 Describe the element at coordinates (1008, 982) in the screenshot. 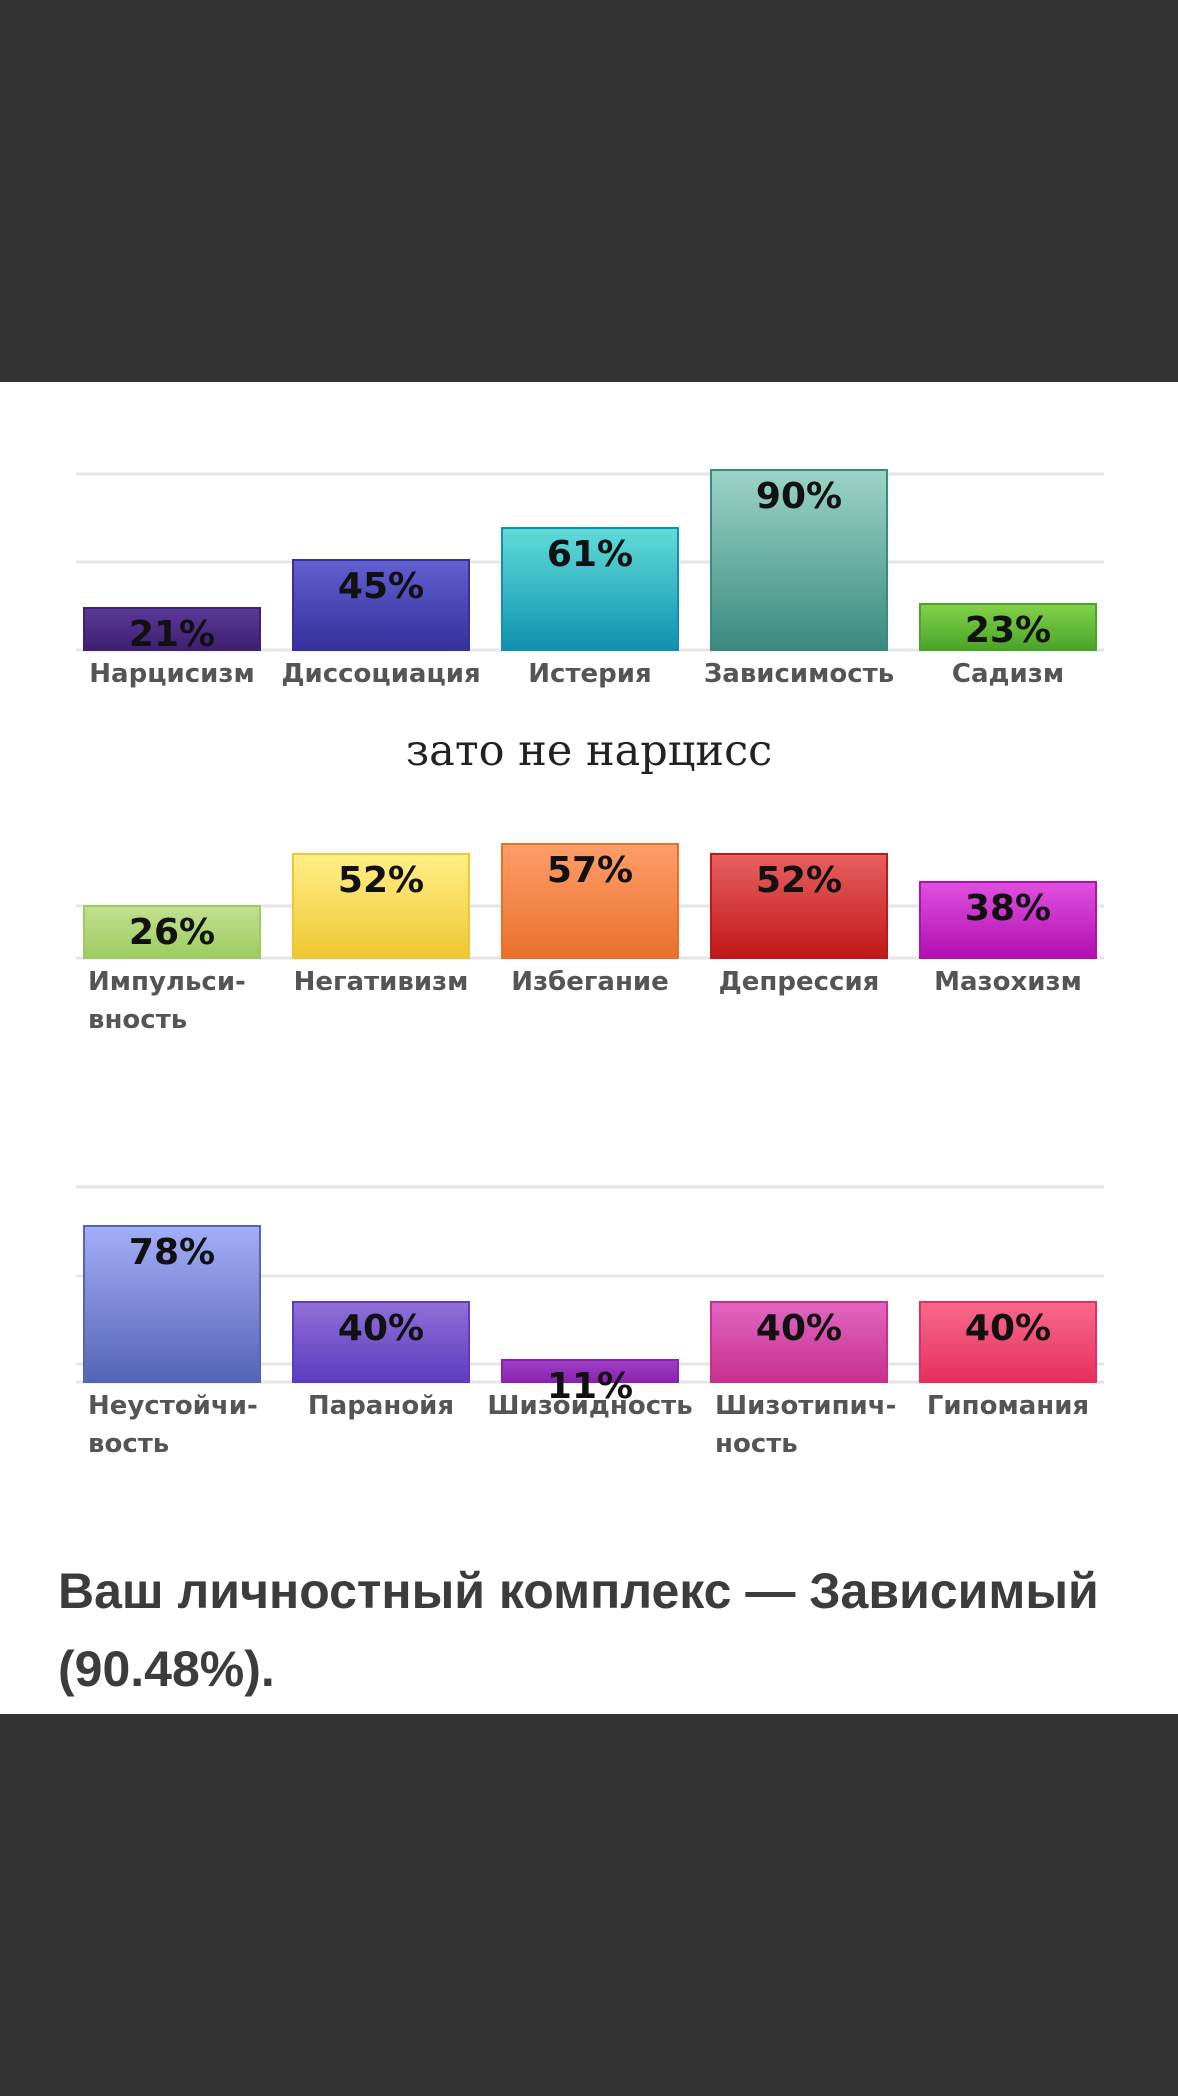

I see `category-label: Мазохизм` at that location.